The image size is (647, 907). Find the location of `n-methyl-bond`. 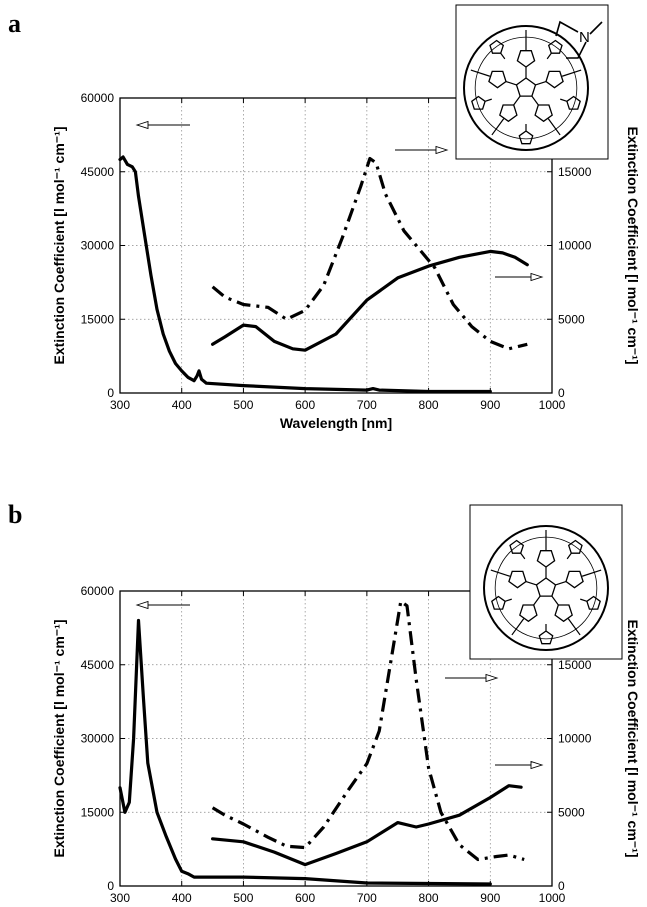

n-methyl-bond is located at coordinates (596, 28).